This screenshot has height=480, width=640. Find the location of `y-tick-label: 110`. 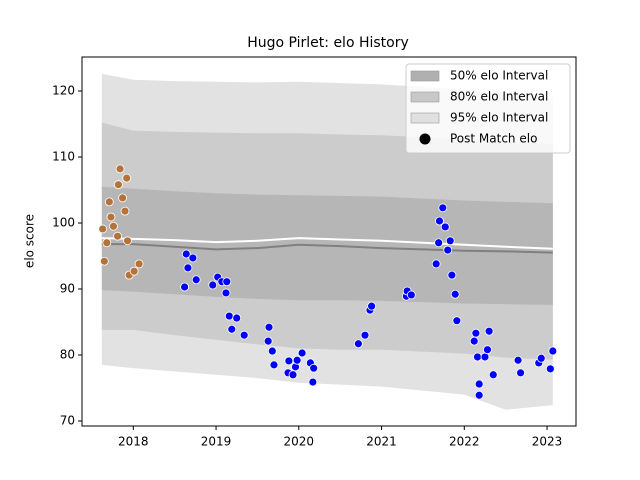

y-tick-label: 110 is located at coordinates (63, 156).